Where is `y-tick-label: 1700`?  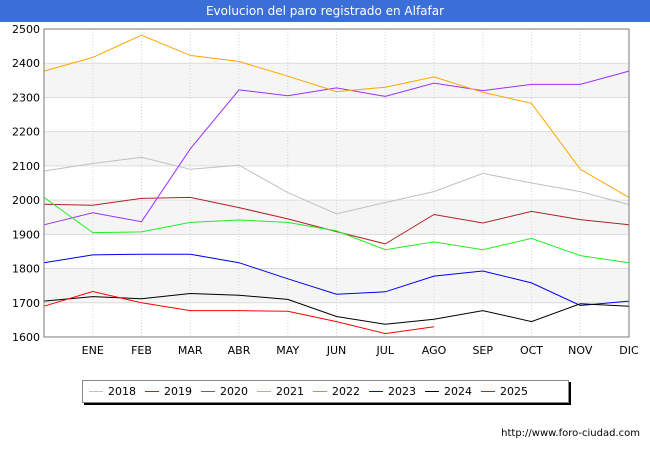
y-tick-label: 1700 is located at coordinates (26, 303).